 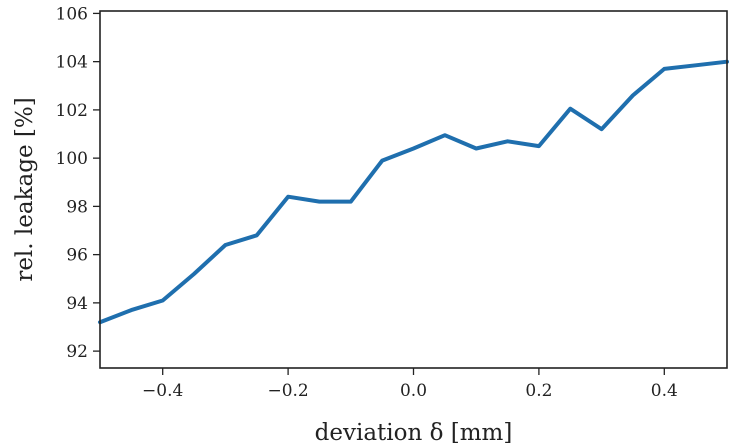 I want to click on y-axis: 92 94 96 98 100 102 104 106, so click(x=78, y=183).